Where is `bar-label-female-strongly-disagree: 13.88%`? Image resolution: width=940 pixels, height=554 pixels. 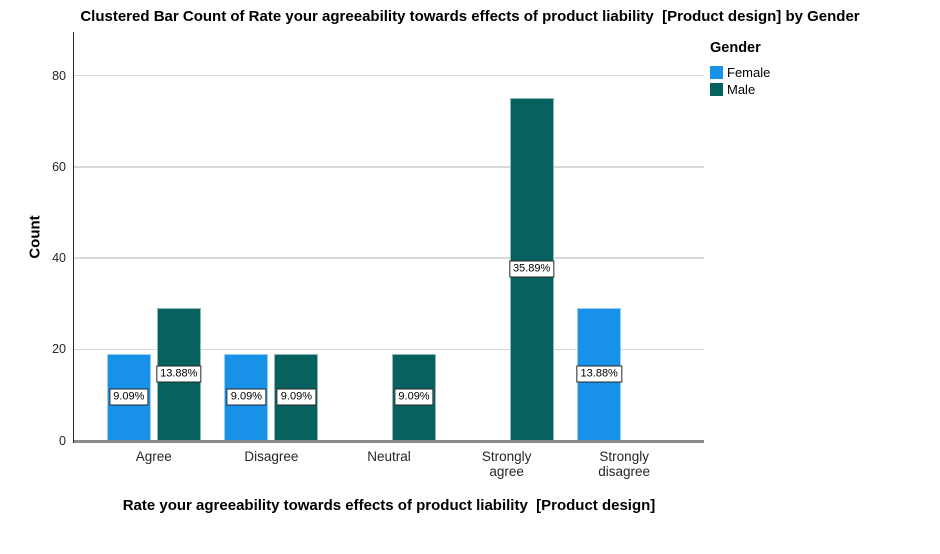
bar-label-female-strongly-disagree: 13.88% is located at coordinates (599, 374).